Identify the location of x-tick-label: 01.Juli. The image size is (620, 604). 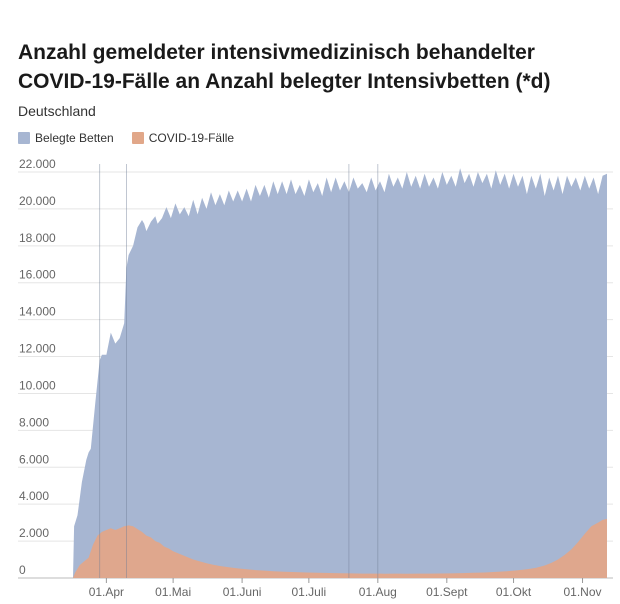
(309, 592).